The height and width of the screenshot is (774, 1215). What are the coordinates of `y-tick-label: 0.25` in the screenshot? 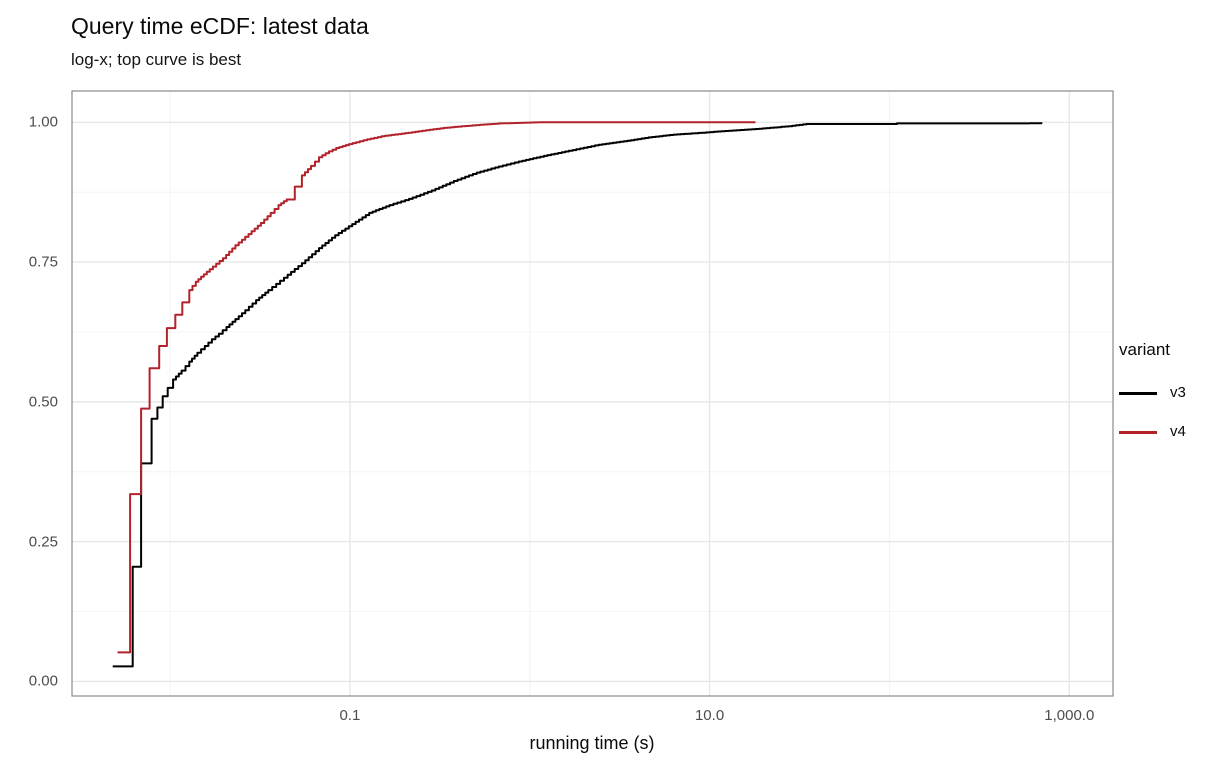 It's located at (43, 542).